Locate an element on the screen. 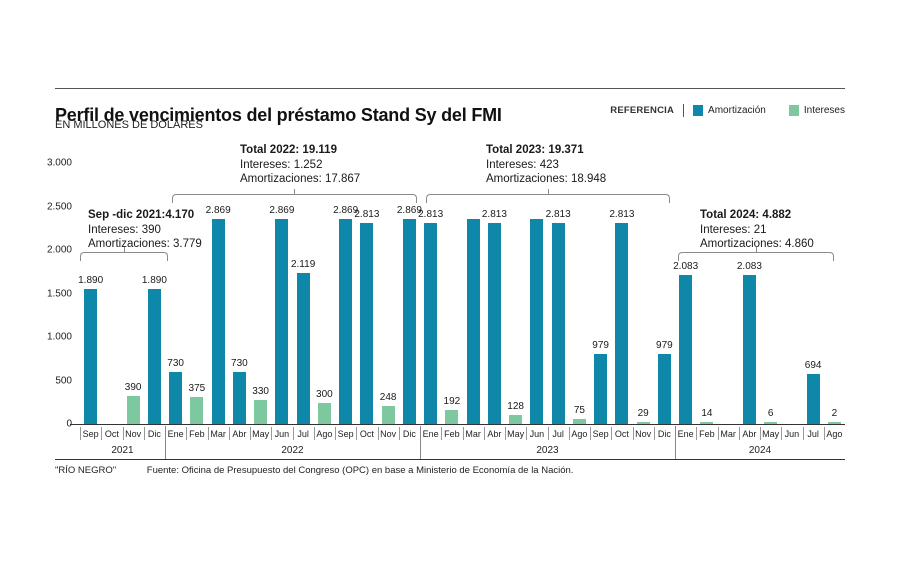  bar-value-label: 2.119 is located at coordinates (303, 264).